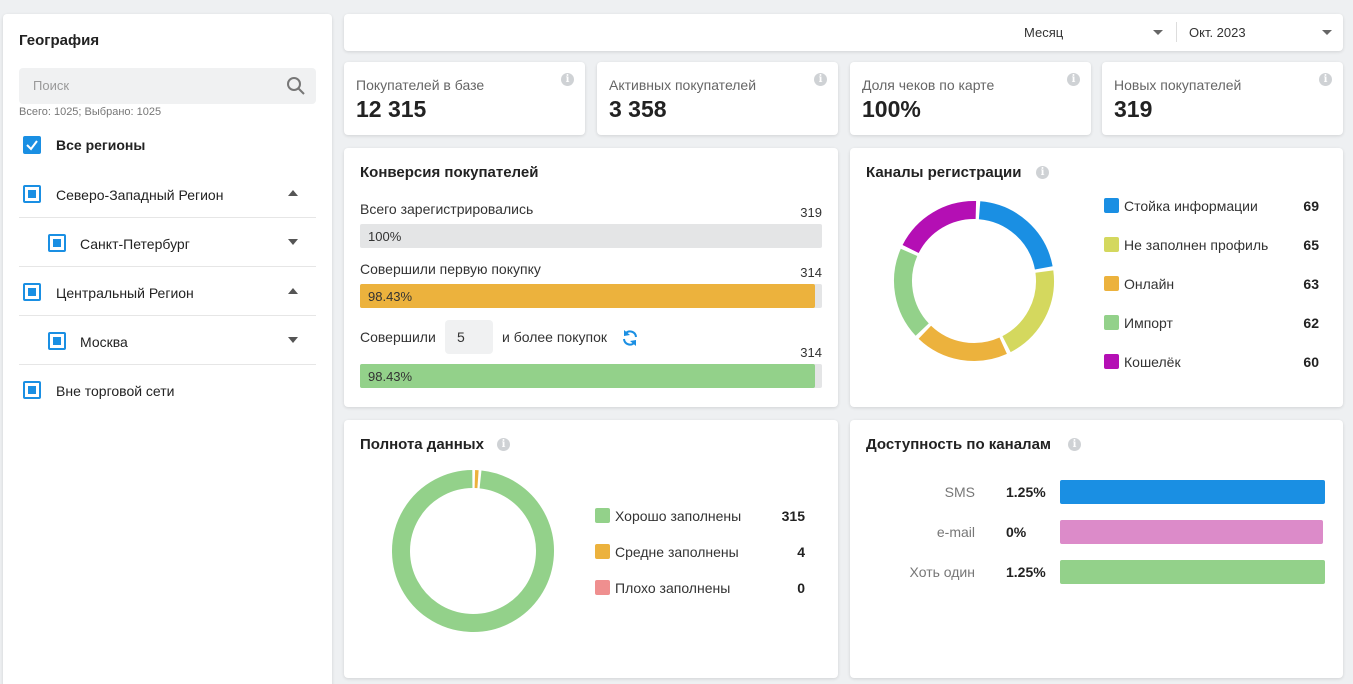  I want to click on conversion-row-label: Всего зарегистрировались, so click(447, 209).